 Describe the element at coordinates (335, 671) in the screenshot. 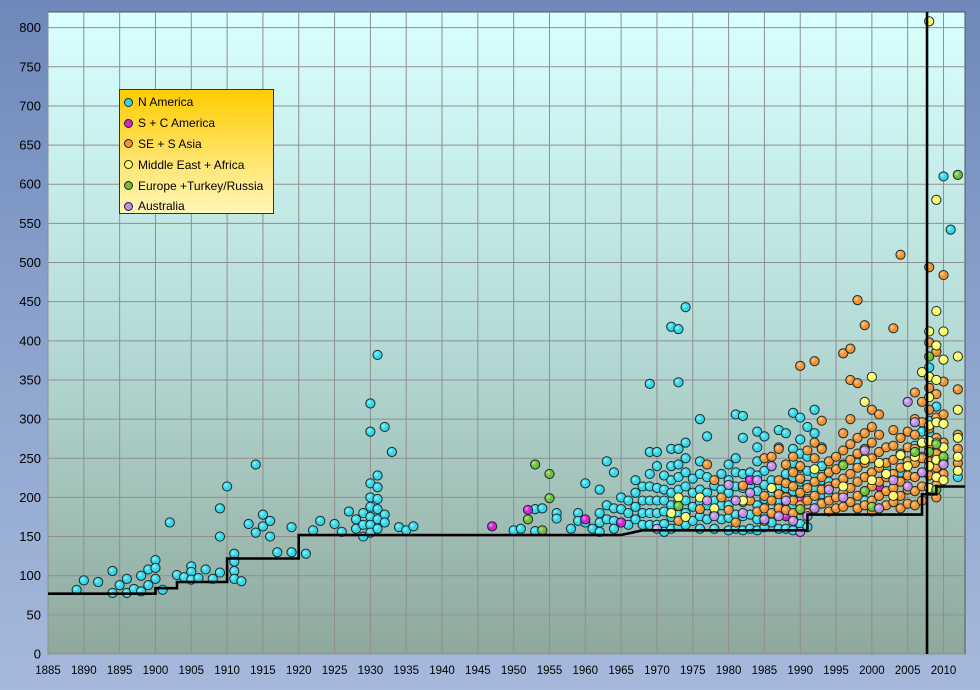

I see `x-tick-label: 1925` at that location.